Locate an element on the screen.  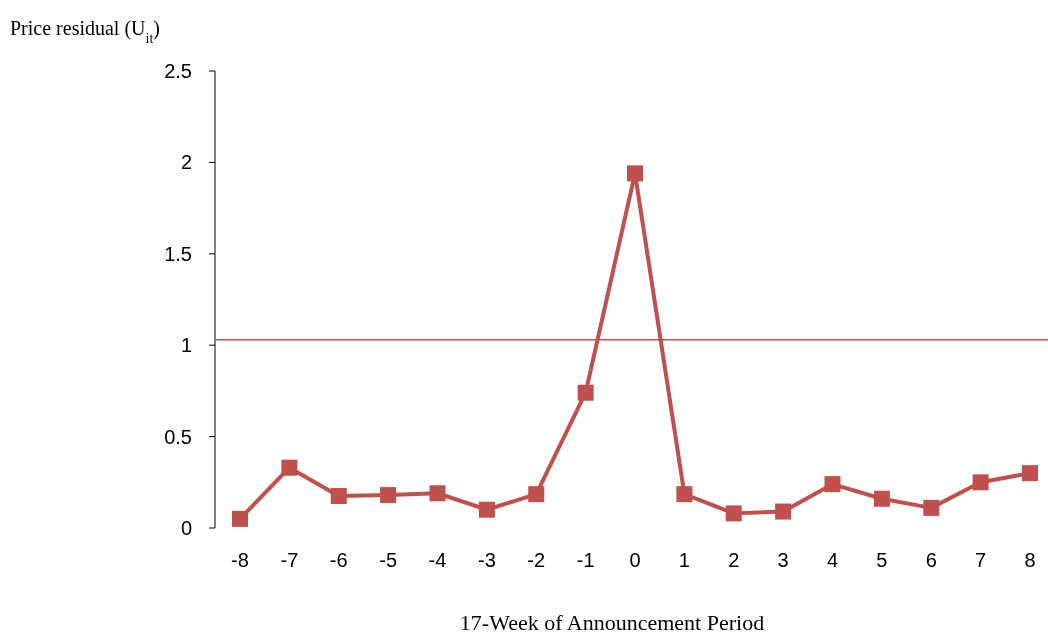
x-tick-label: 0 is located at coordinates (635, 560).